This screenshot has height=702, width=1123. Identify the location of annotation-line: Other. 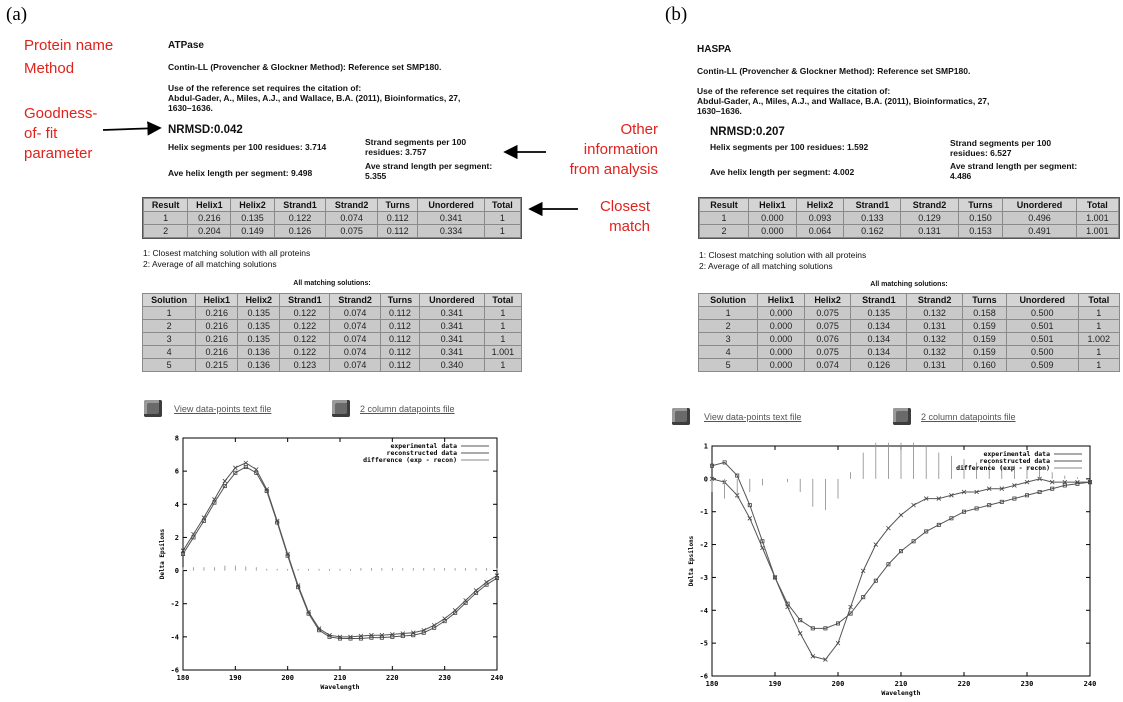
(639, 129).